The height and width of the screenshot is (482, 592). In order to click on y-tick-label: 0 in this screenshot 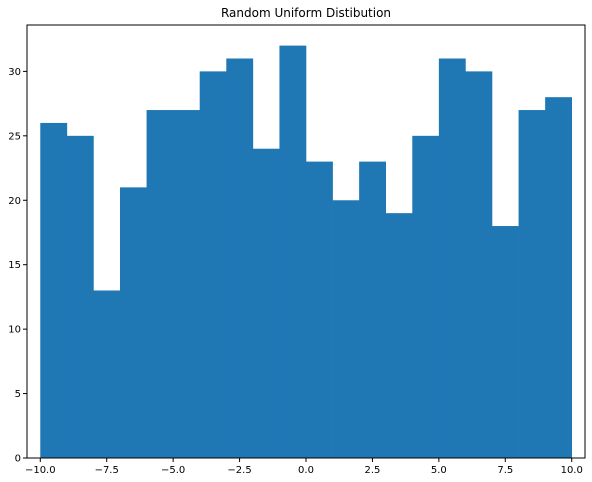, I will do `click(18, 459)`.